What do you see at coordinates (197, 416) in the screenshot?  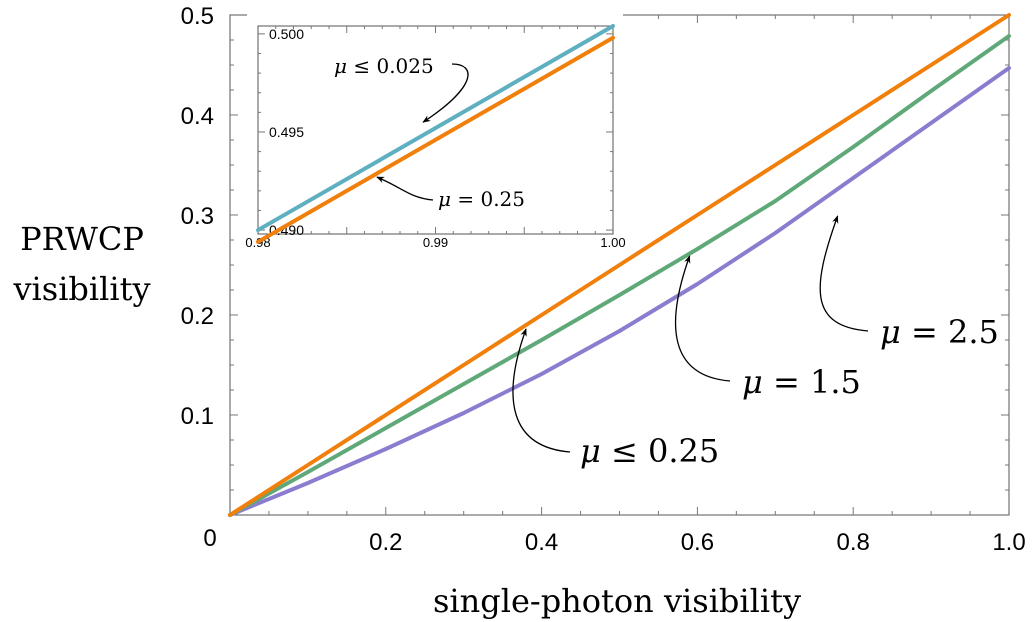 I see `y-tick-label: 0.1` at bounding box center [197, 416].